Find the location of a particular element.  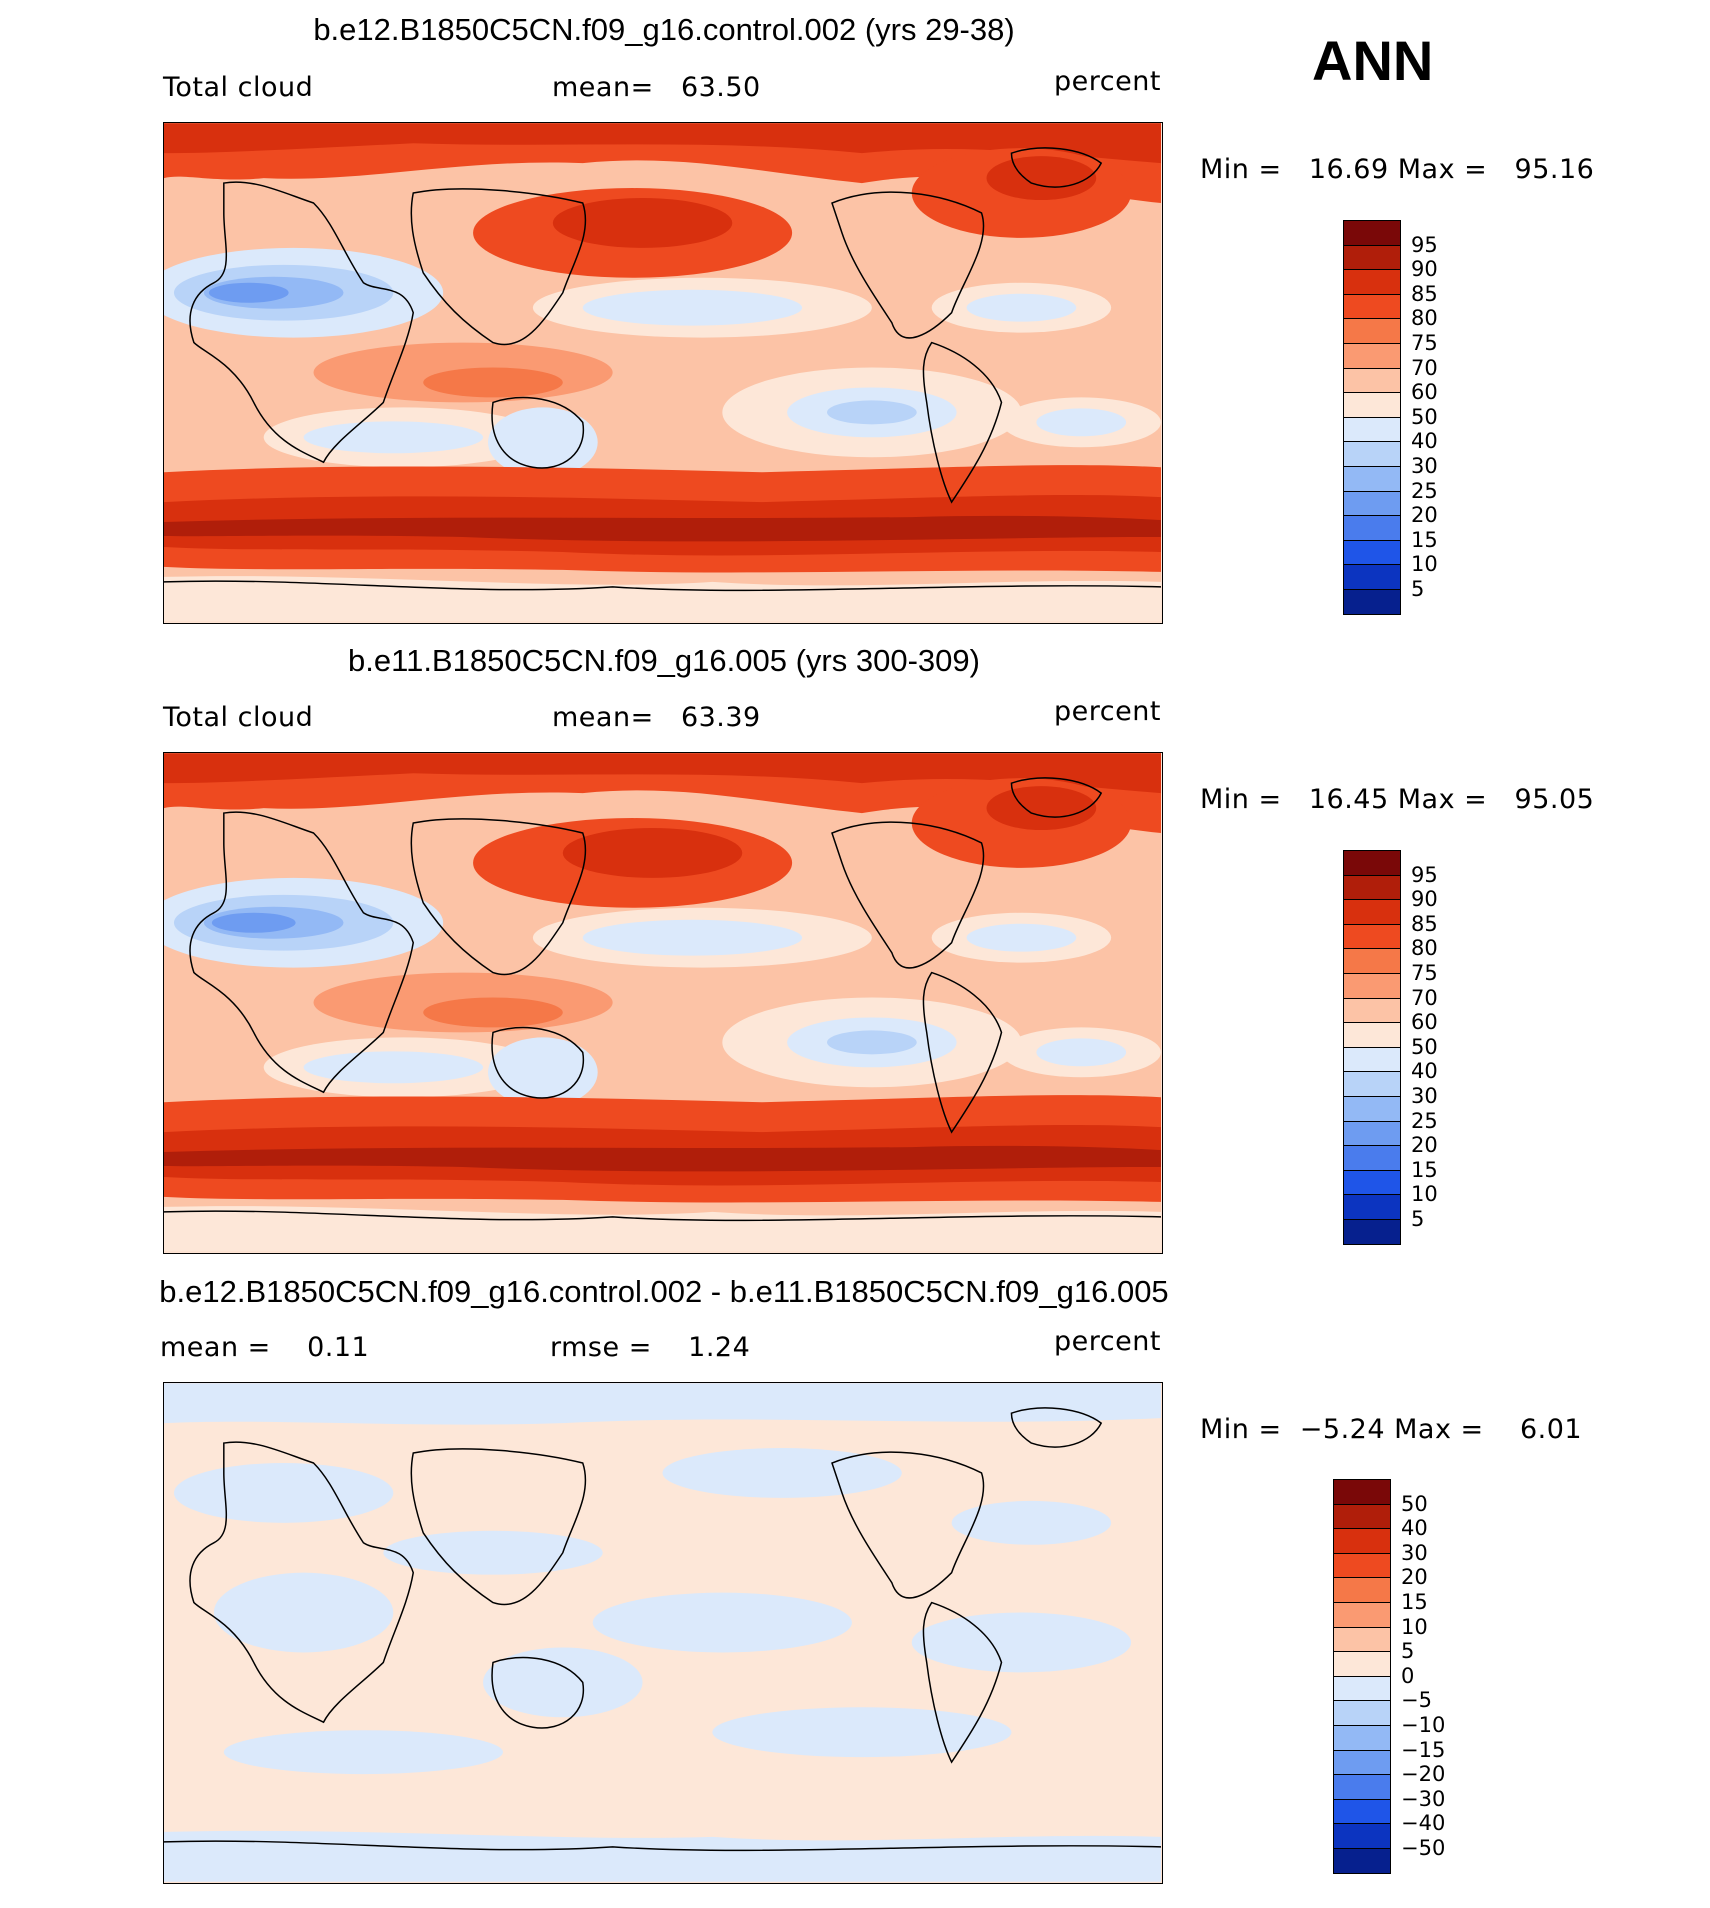

panel-2-colorbar-tick-label: 15 is located at coordinates (1424, 1169).